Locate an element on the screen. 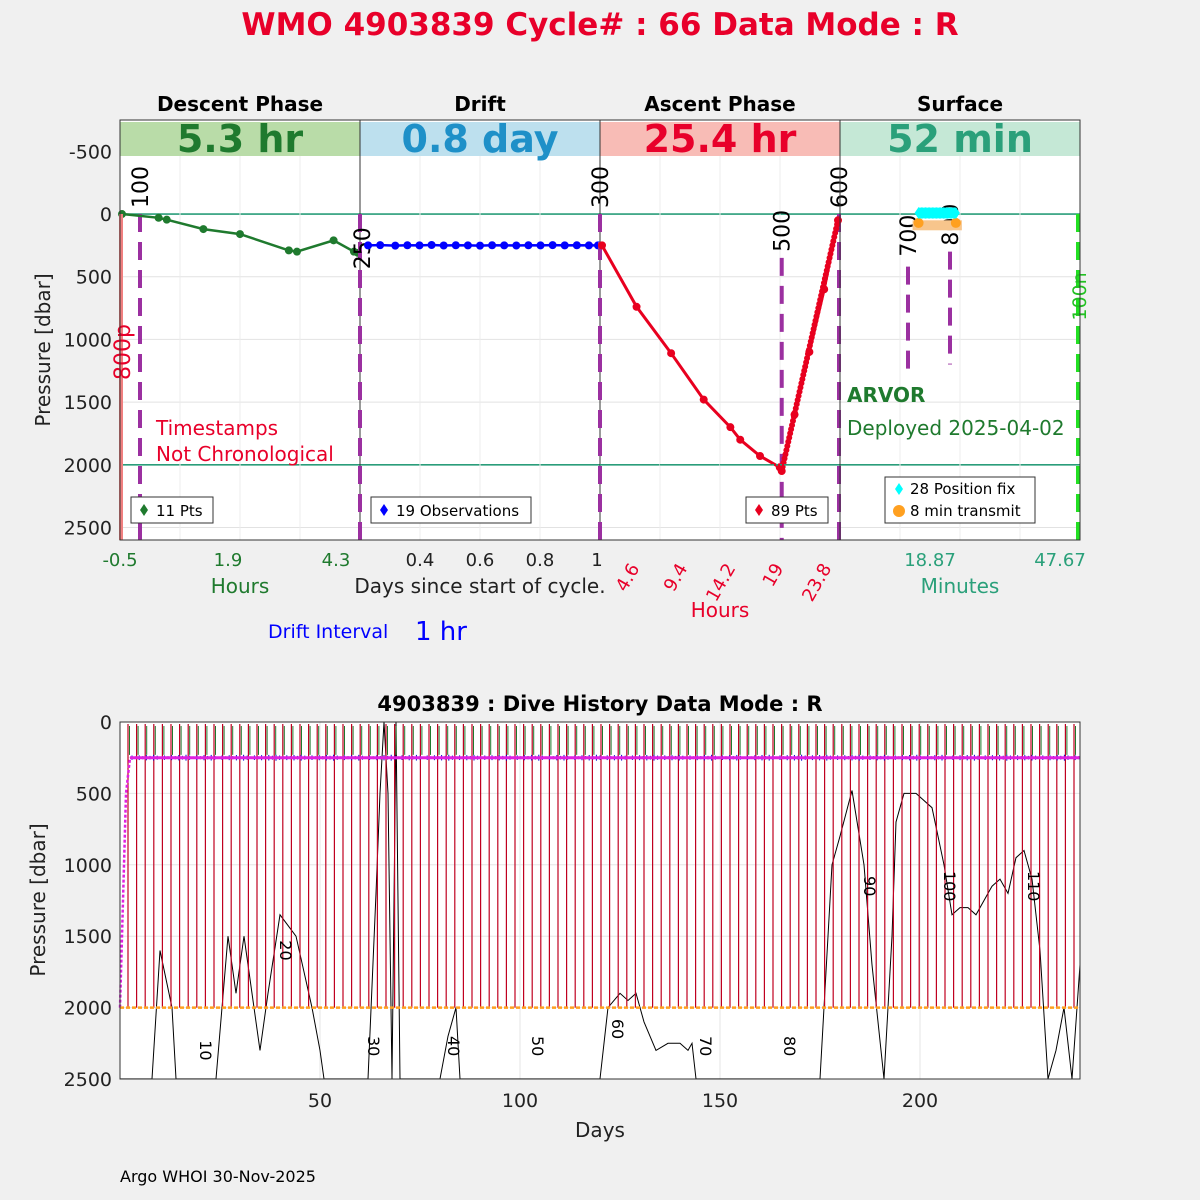 The image size is (1200, 1200). cycle-number-label: 30 is located at coordinates (373, 1046).